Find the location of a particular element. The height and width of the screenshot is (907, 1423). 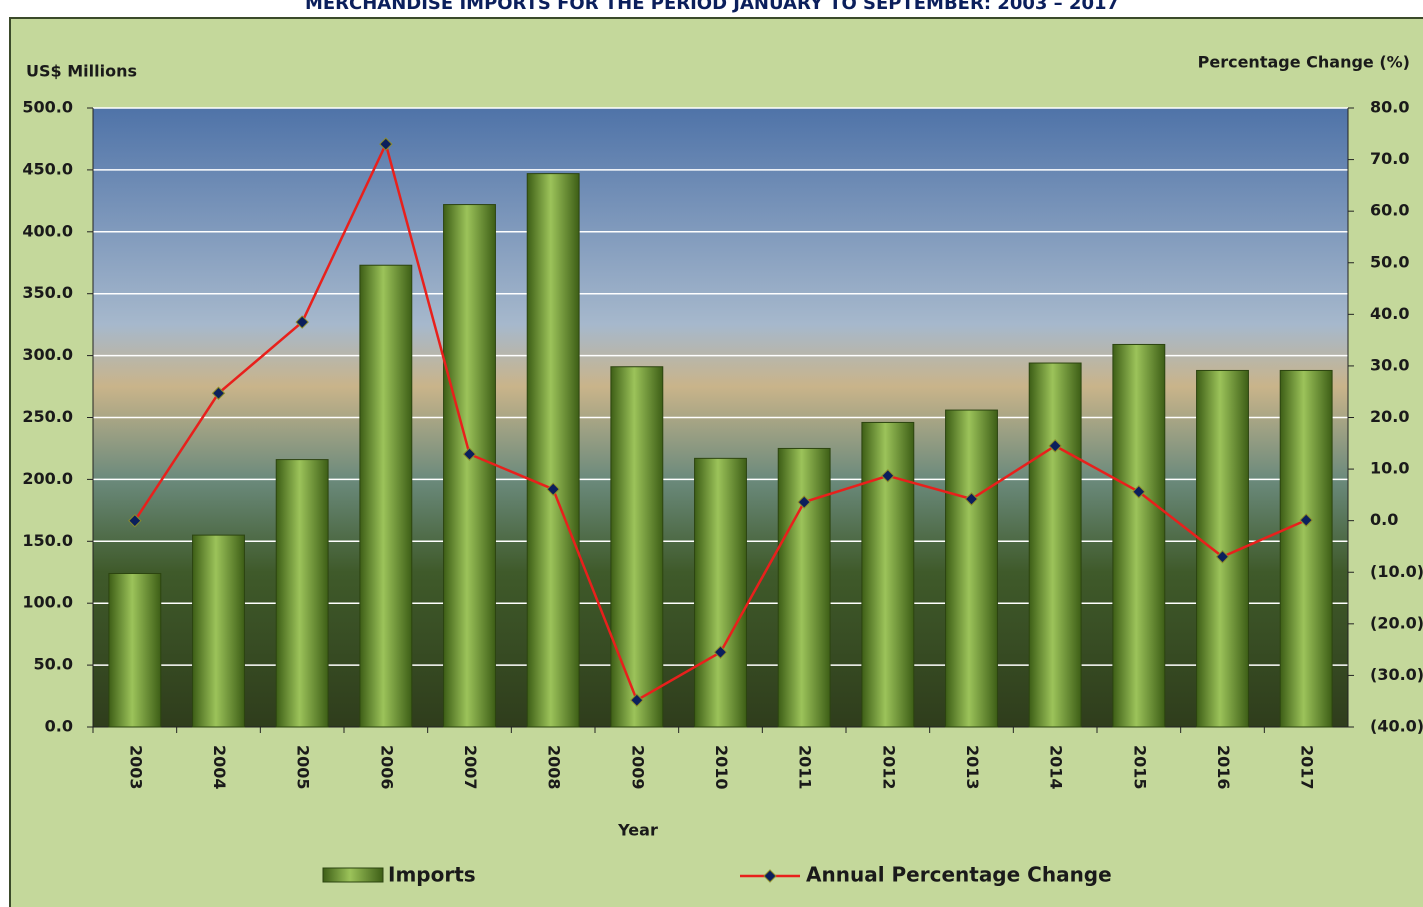

y2-tick-label: 0.0 is located at coordinates (1384, 519).